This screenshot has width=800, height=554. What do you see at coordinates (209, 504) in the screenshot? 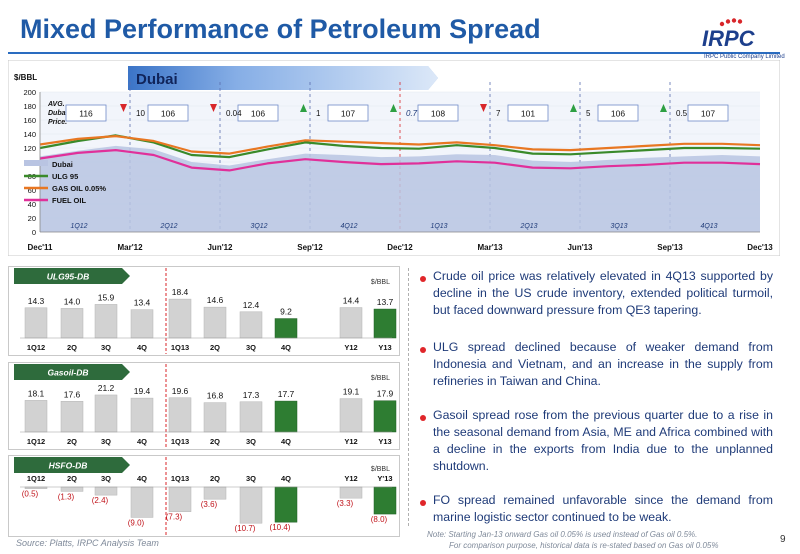
I see `bar-value-label: (3.6)` at bounding box center [209, 504].